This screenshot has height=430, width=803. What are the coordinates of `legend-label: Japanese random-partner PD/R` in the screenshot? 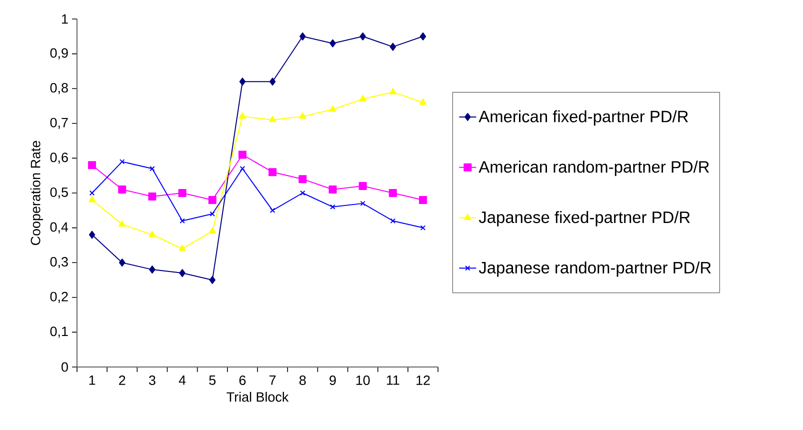 It's located at (594, 269).